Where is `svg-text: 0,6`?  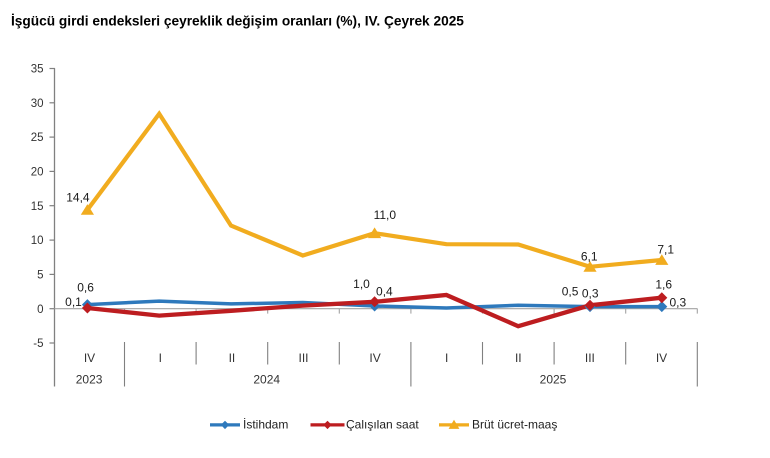 svg-text: 0,6 is located at coordinates (85, 287).